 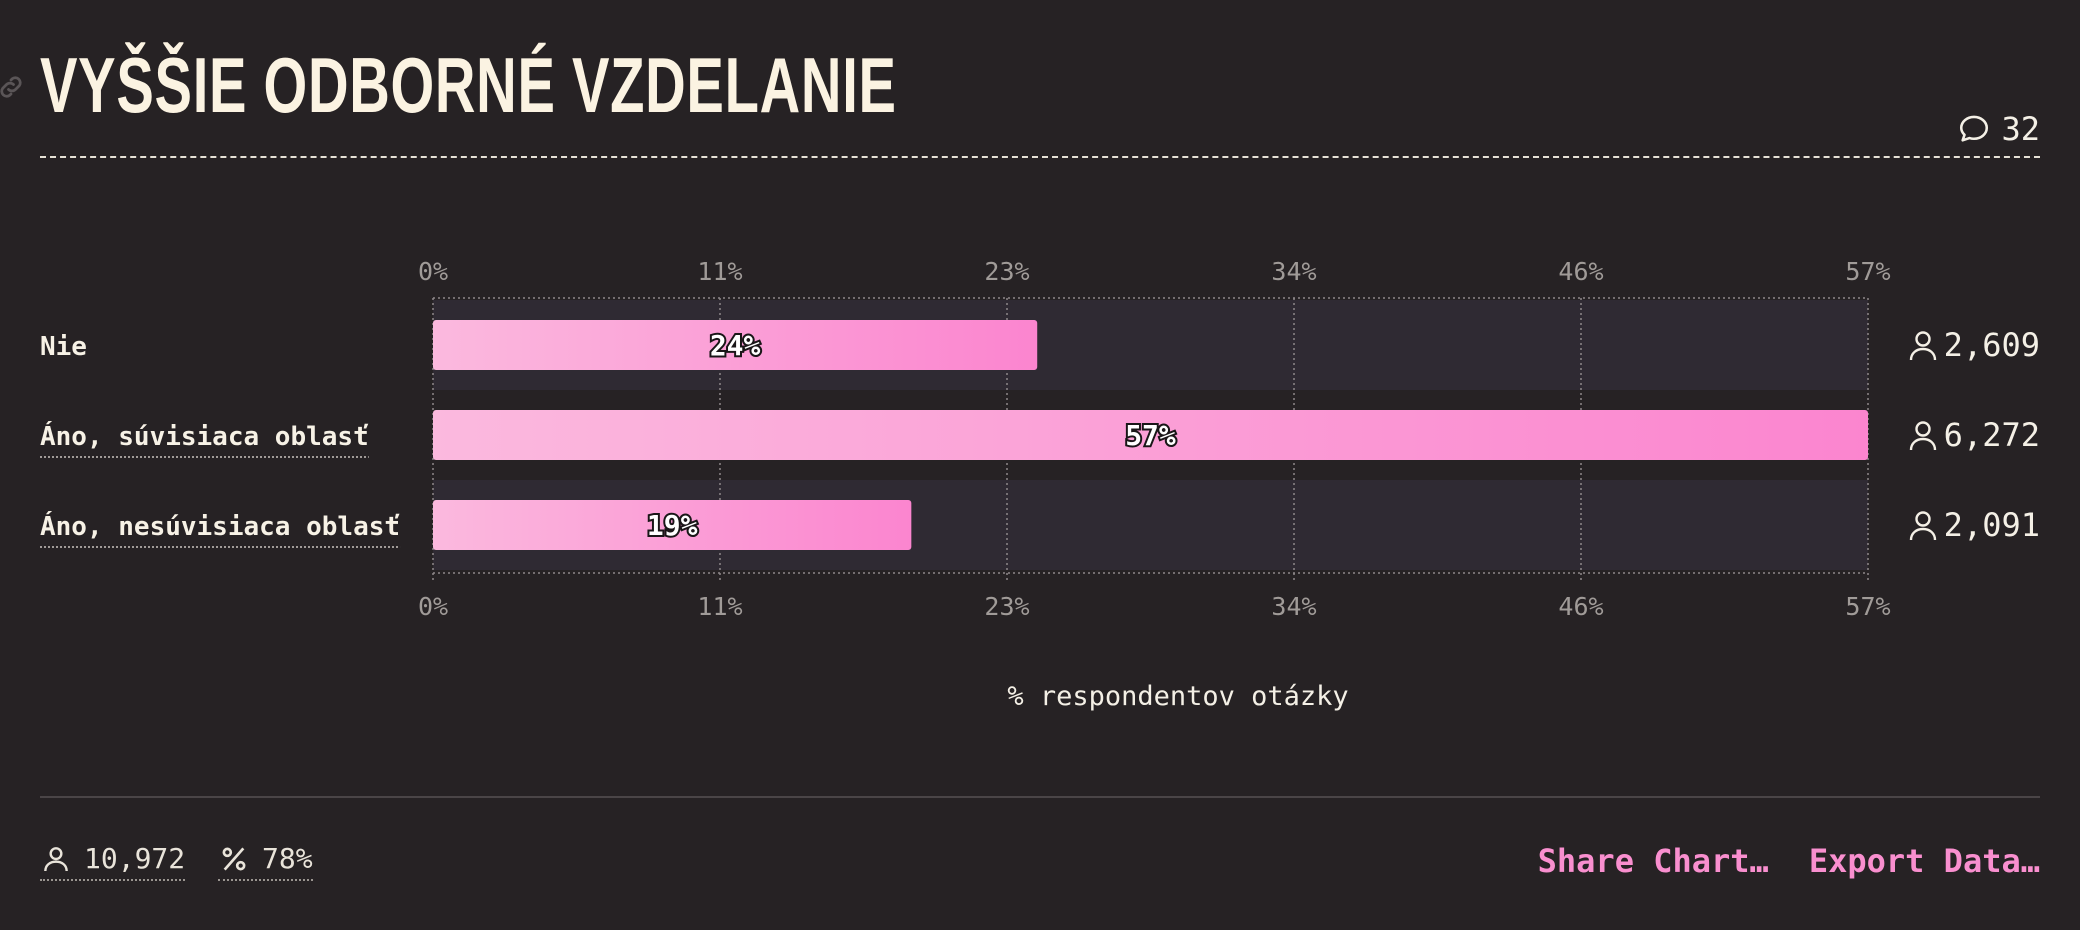 What do you see at coordinates (1177, 696) in the screenshot?
I see `x-axis-label: % respondentov otázky` at bounding box center [1177, 696].